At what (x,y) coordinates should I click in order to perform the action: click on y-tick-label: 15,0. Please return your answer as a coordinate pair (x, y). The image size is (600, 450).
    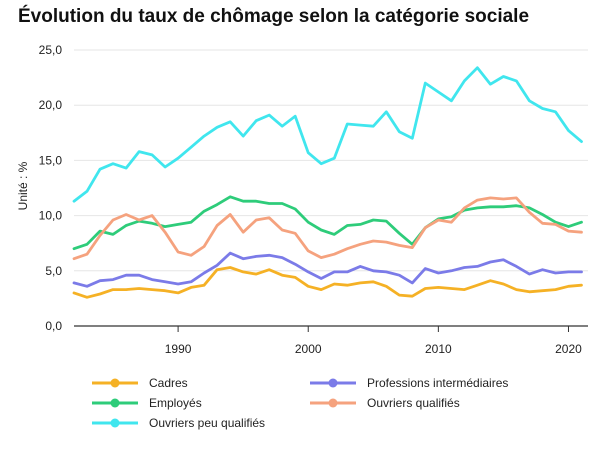
    Looking at the image, I should click on (51, 160).